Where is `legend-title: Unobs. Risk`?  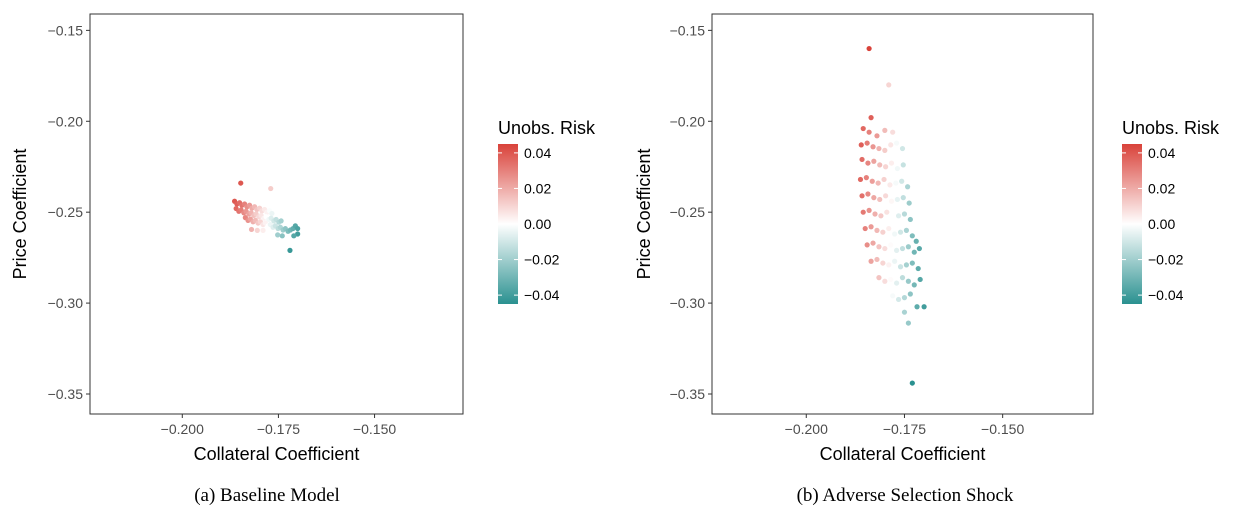 legend-title: Unobs. Risk is located at coordinates (1171, 128).